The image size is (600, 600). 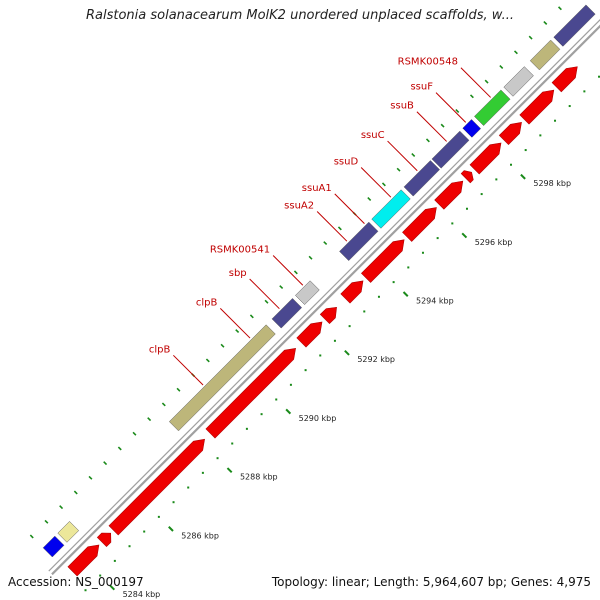 I want to click on tick-label: 5296 kbp, so click(x=494, y=242).